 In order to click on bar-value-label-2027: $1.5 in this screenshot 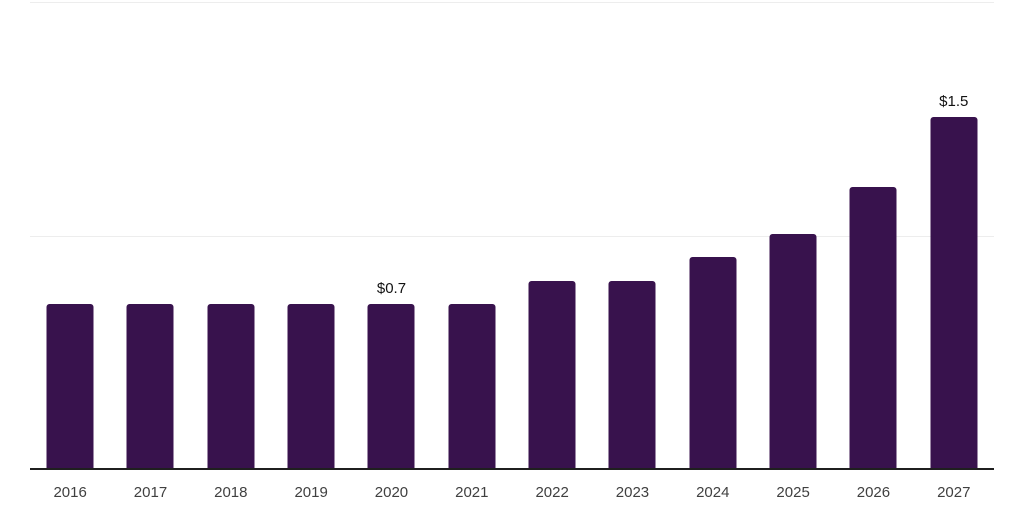, I will do `click(954, 101)`.